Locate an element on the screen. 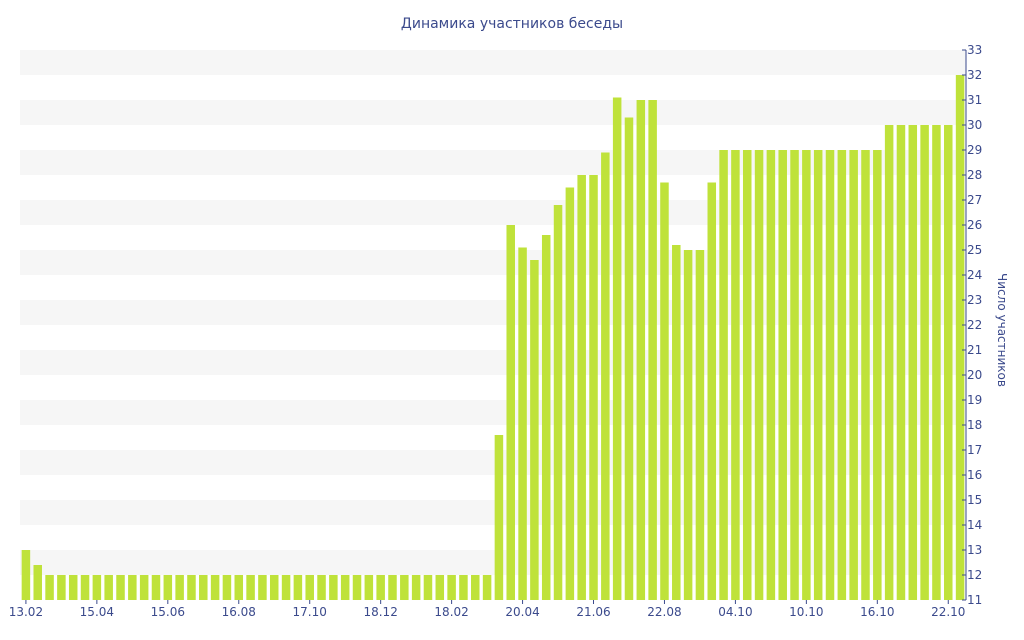 This screenshot has width=1024, height=640. y-tick-label: 17 is located at coordinates (974, 450).